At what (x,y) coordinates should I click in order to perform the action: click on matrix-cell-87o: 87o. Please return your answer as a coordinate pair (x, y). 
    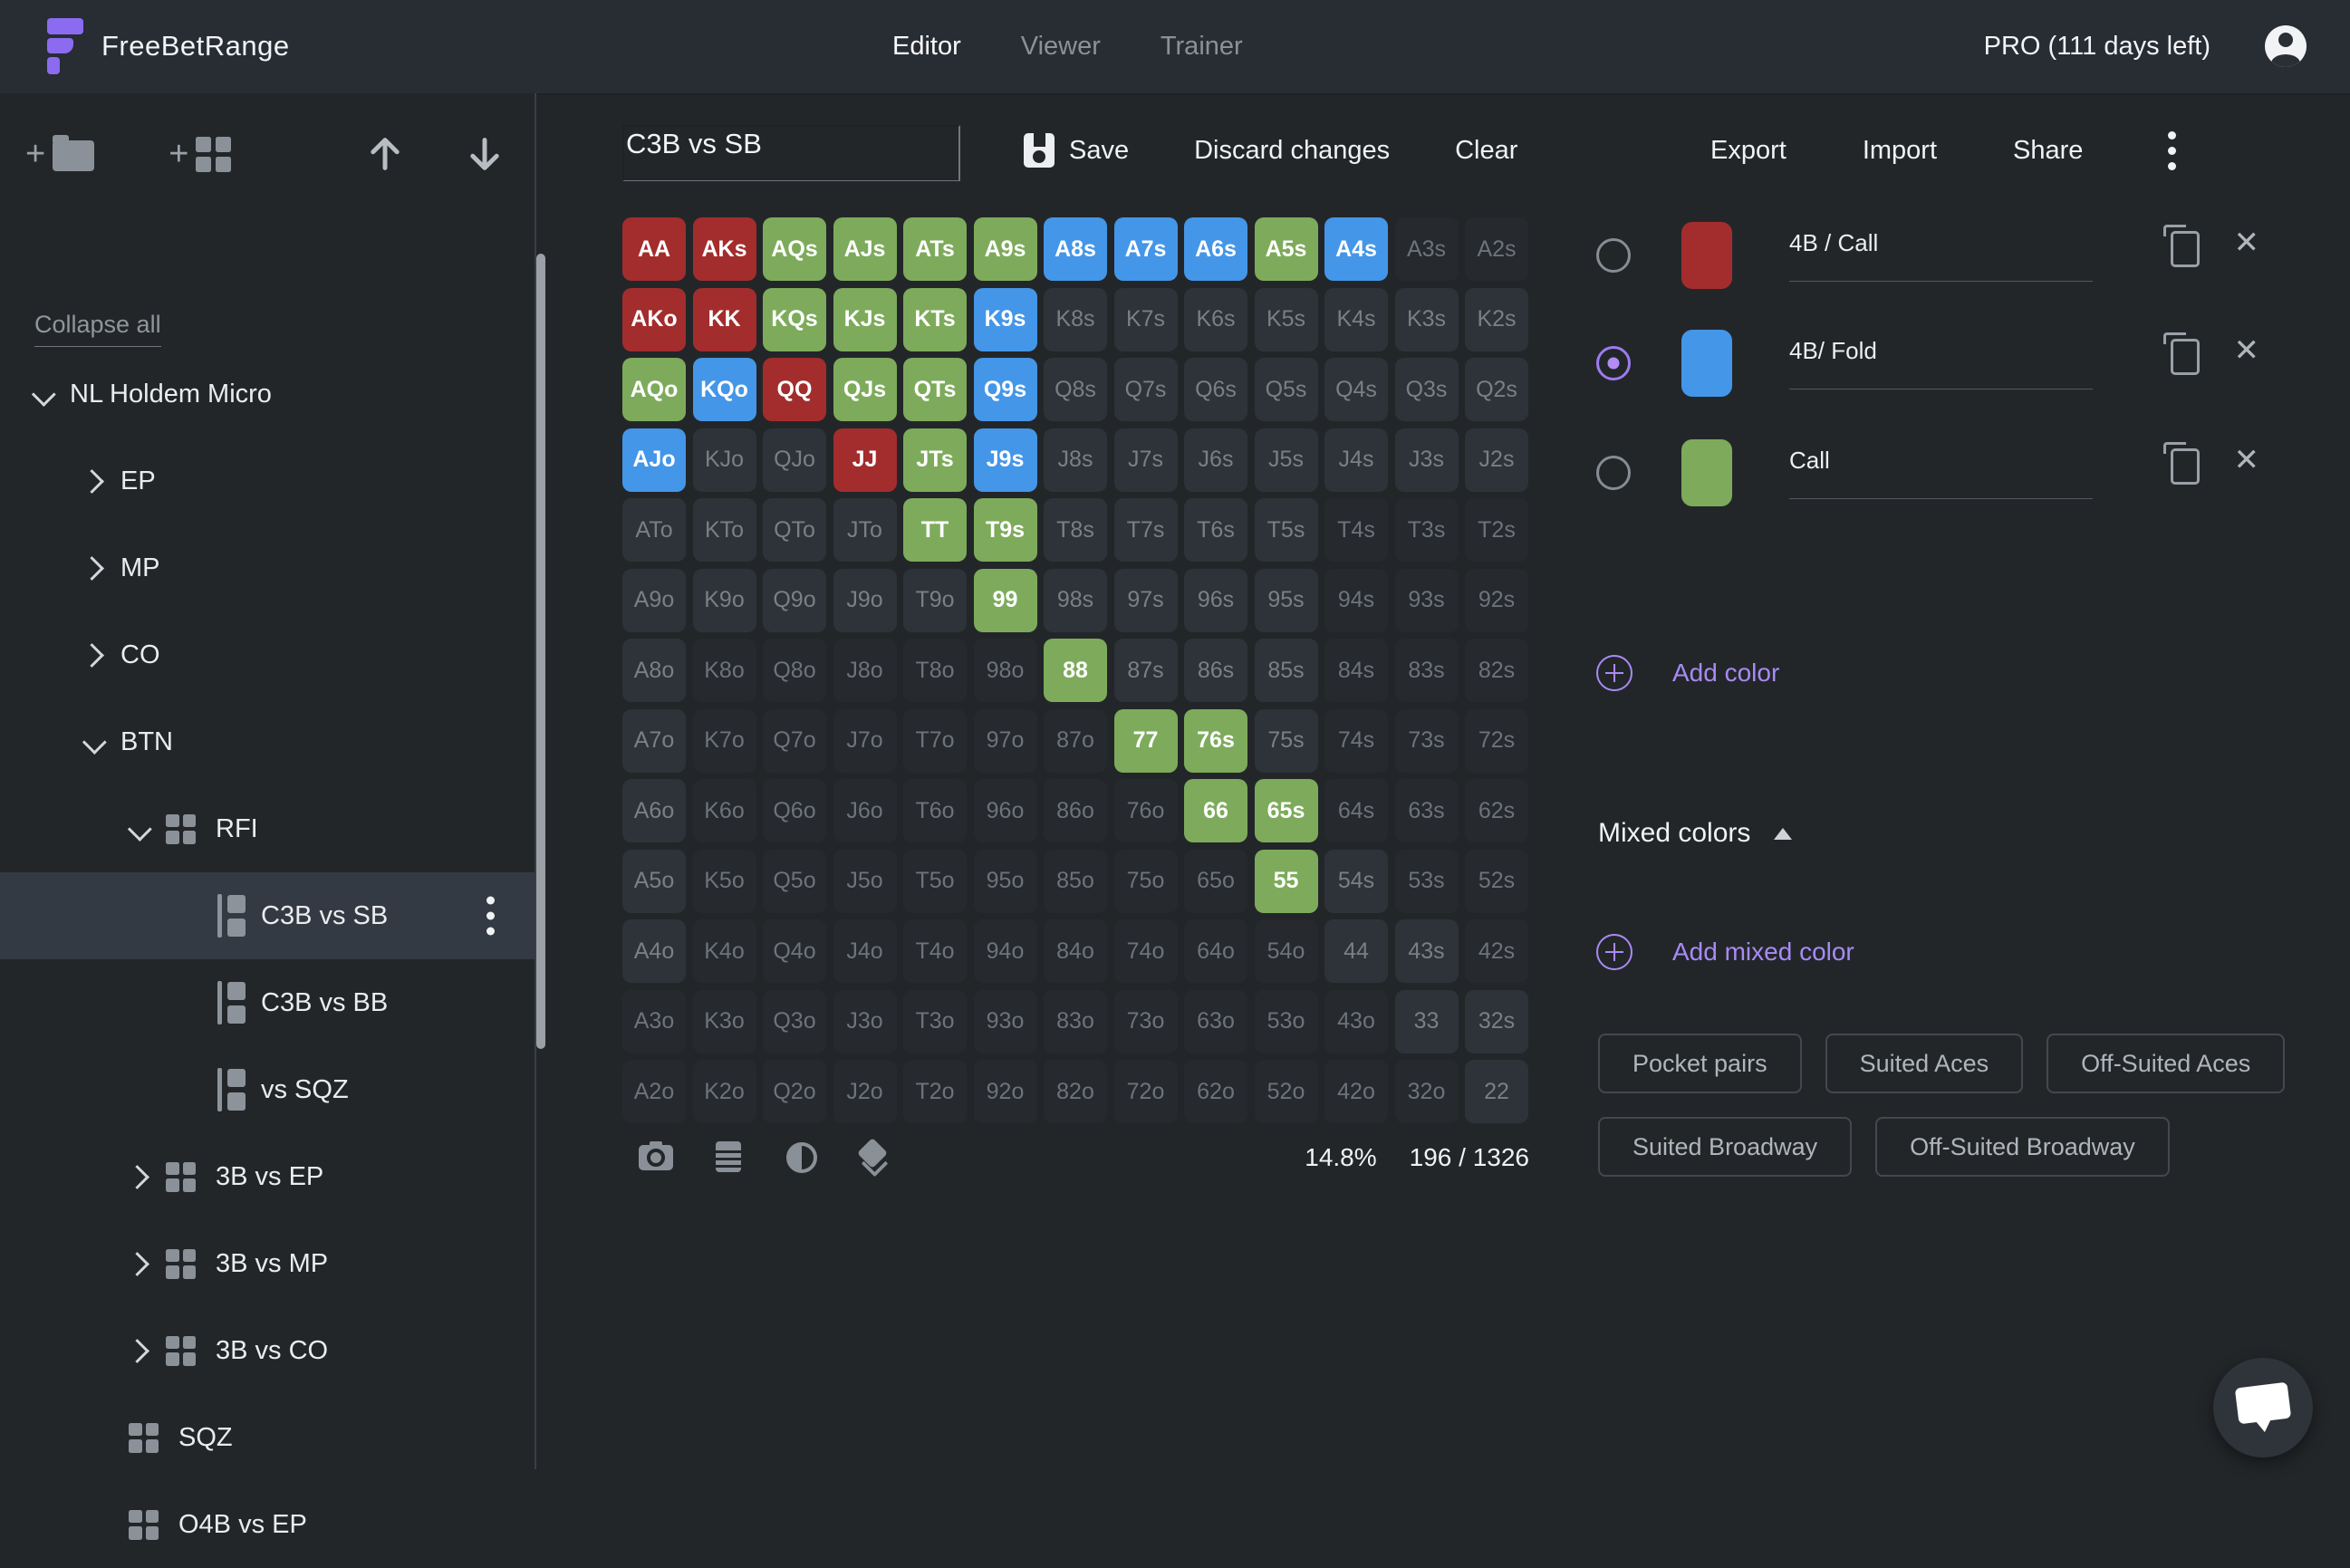
    Looking at the image, I should click on (1075, 740).